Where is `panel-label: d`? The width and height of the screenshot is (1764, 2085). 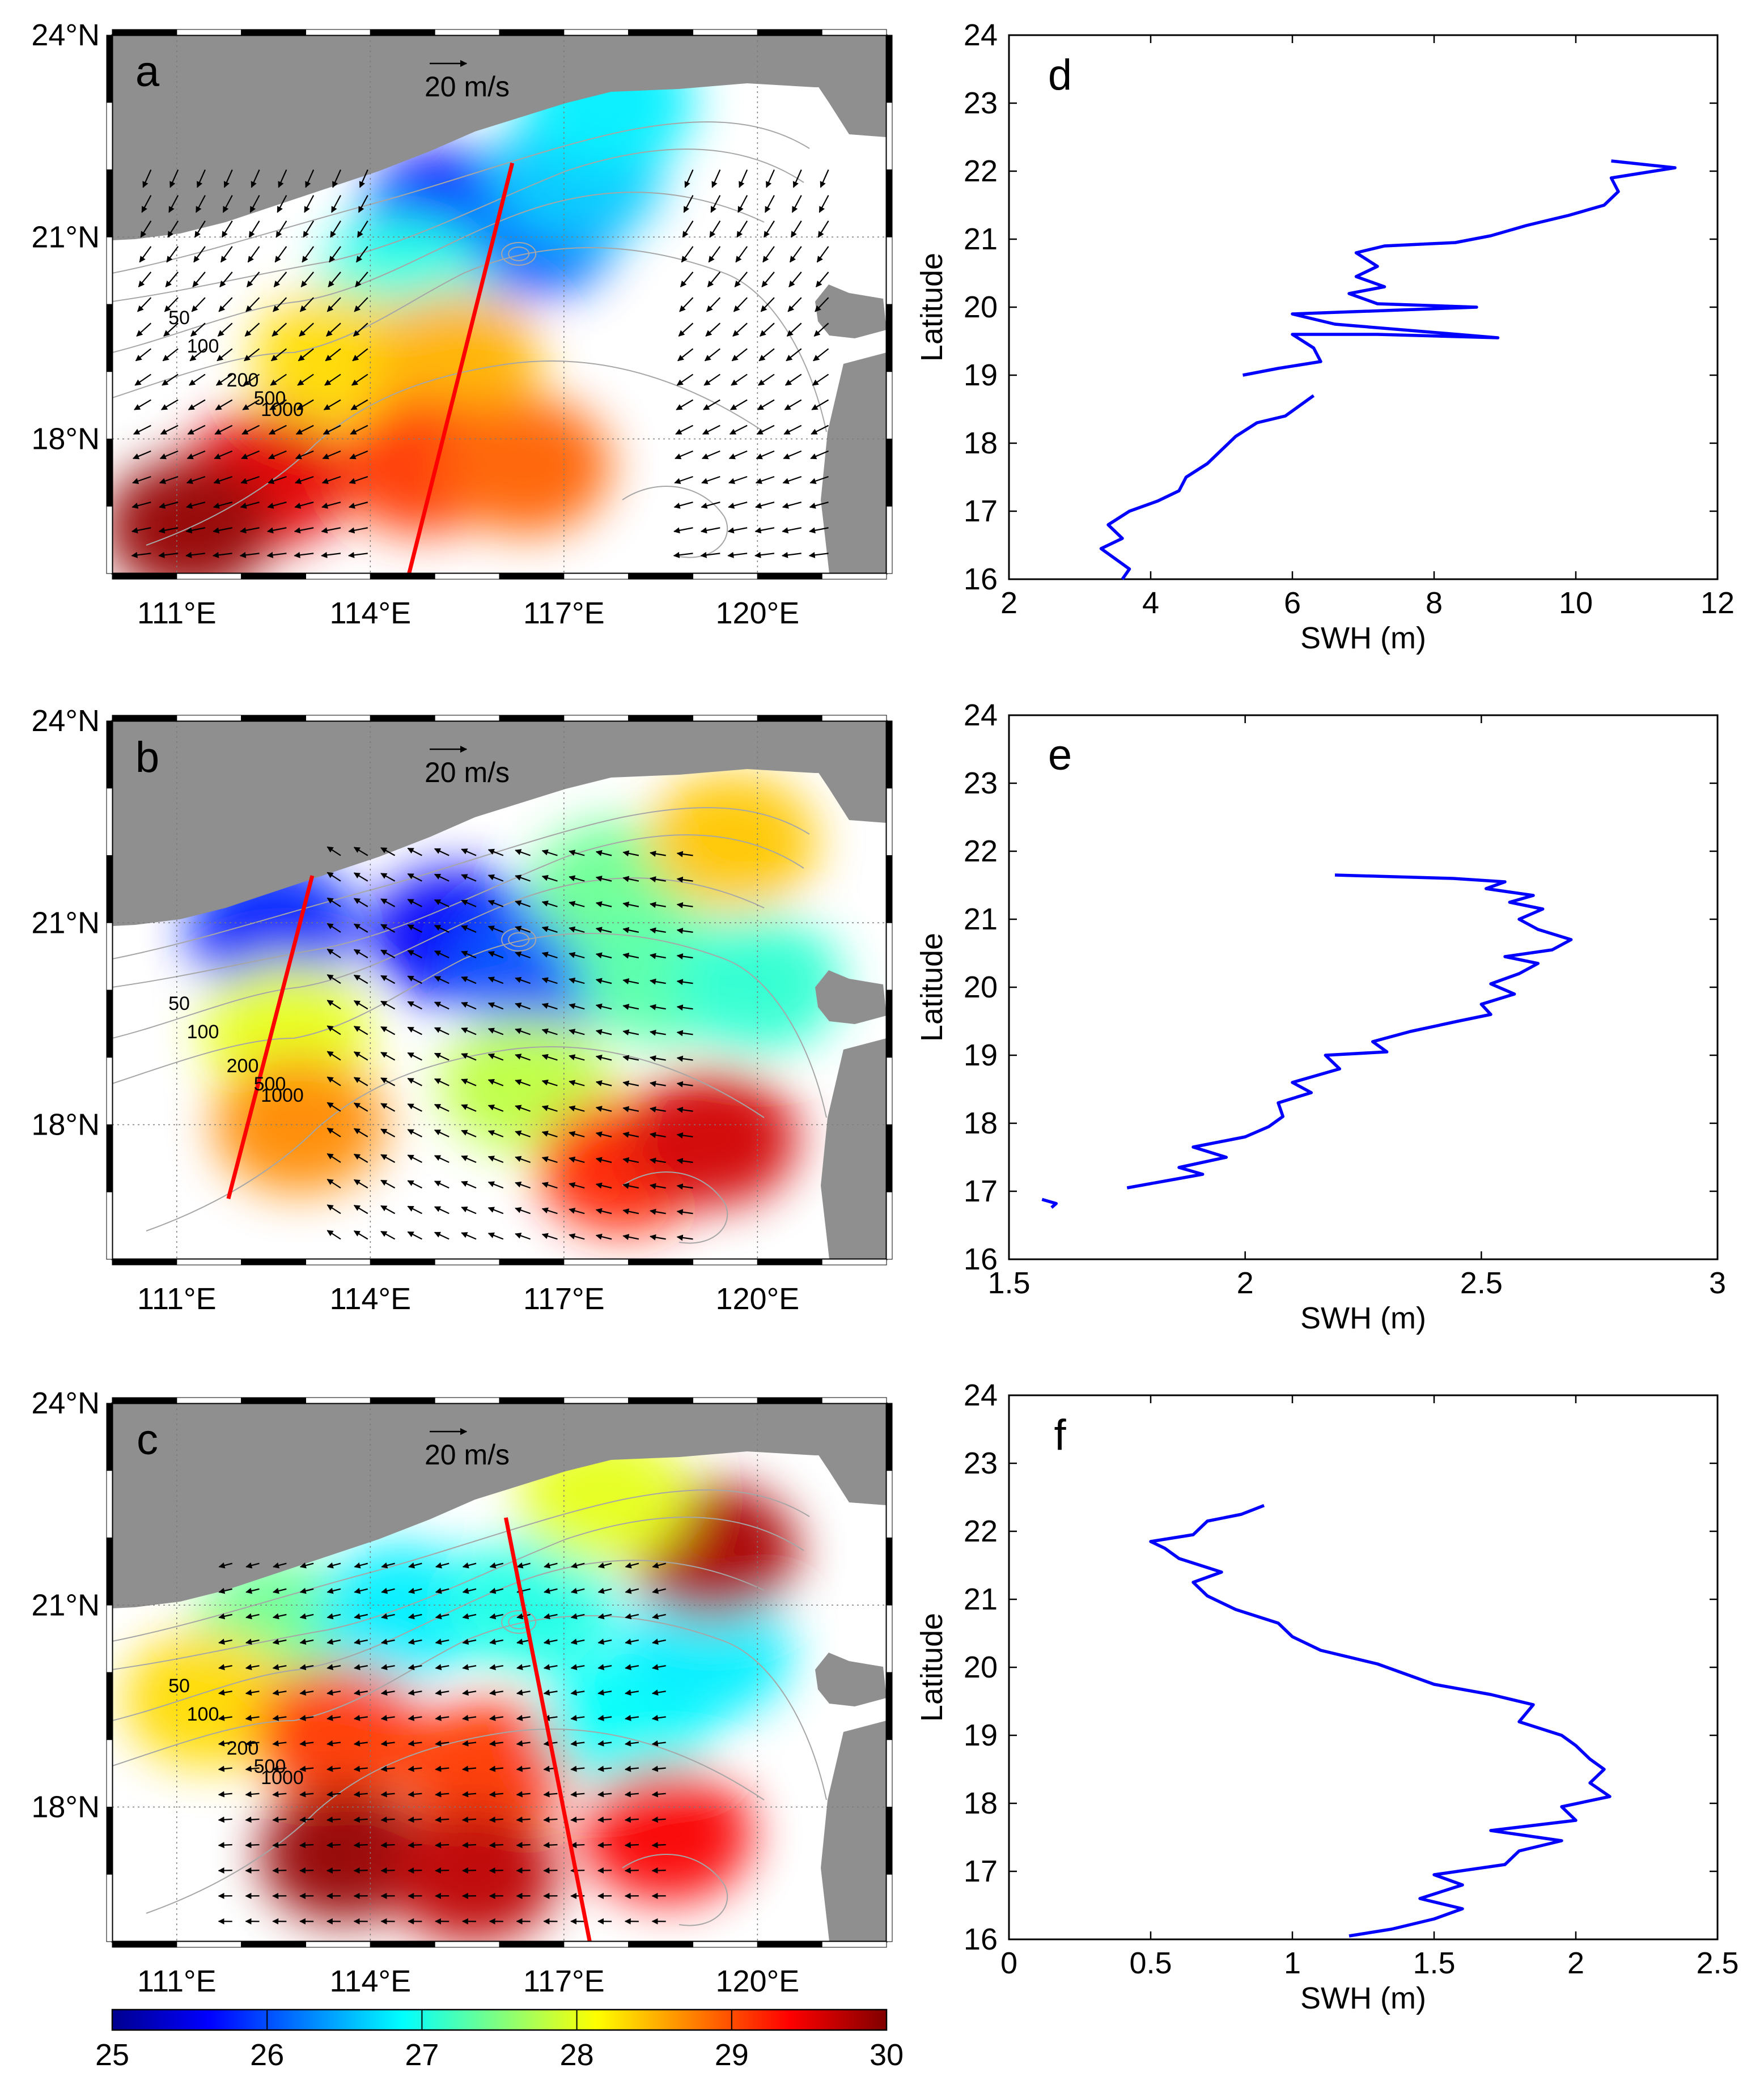
panel-label: d is located at coordinates (1060, 75).